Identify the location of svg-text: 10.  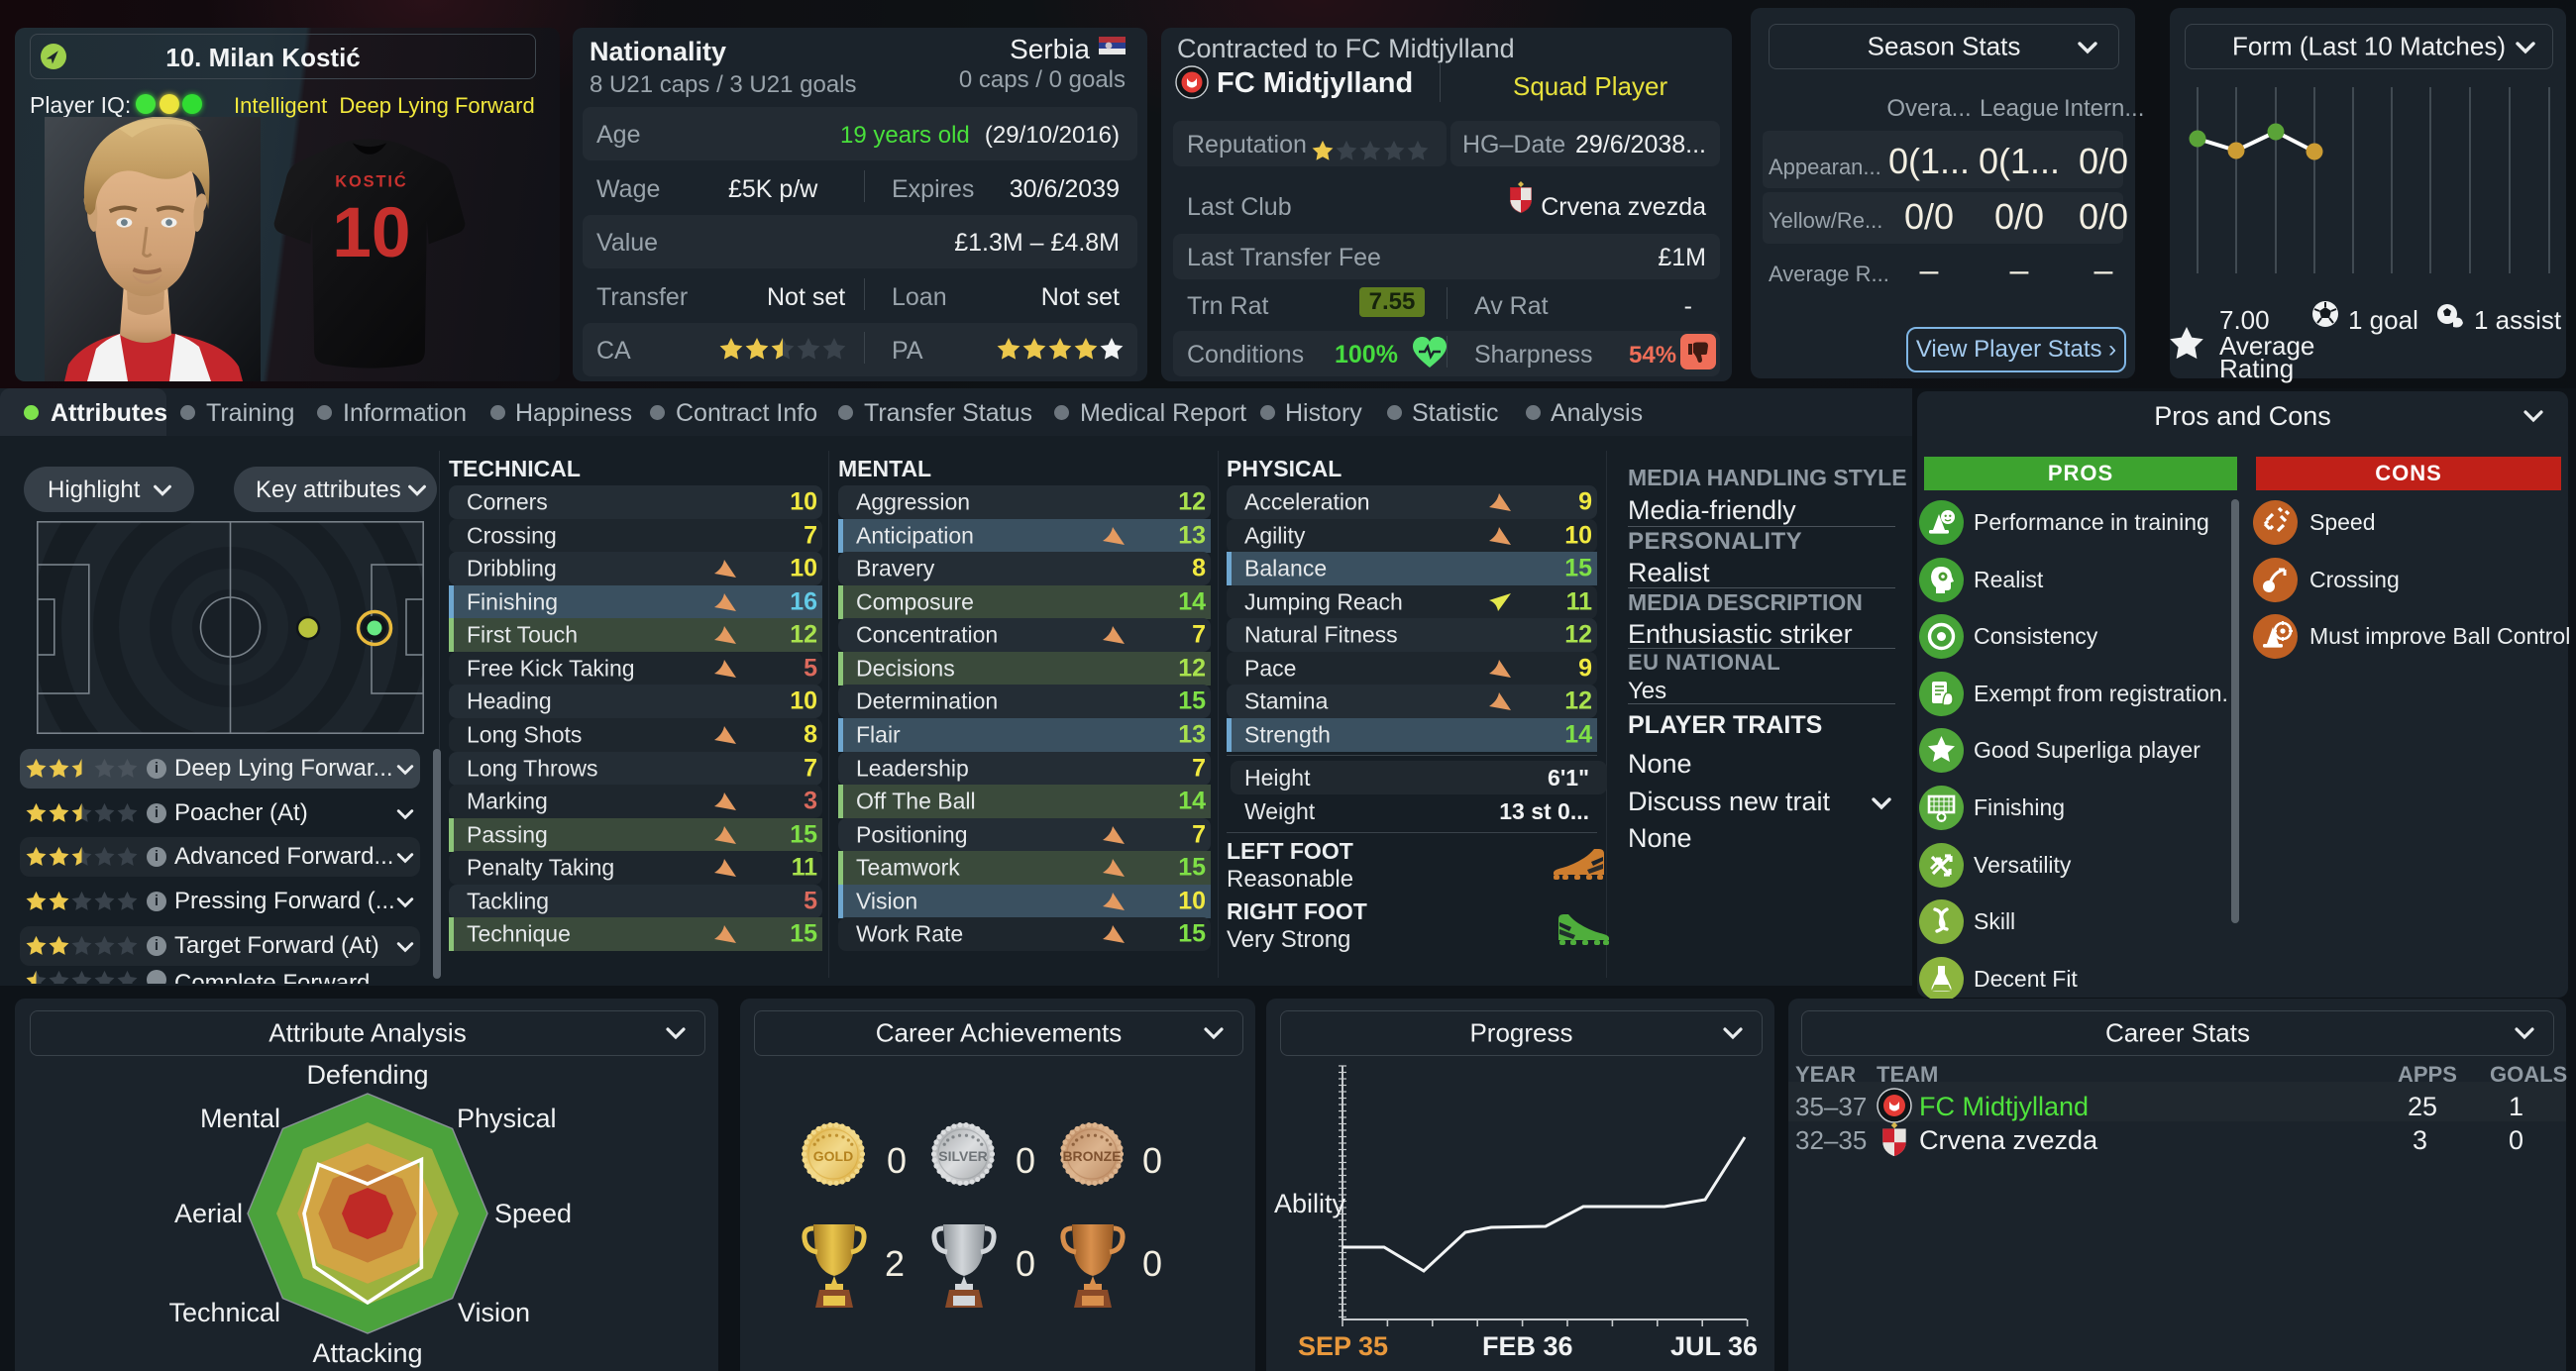
(371, 232).